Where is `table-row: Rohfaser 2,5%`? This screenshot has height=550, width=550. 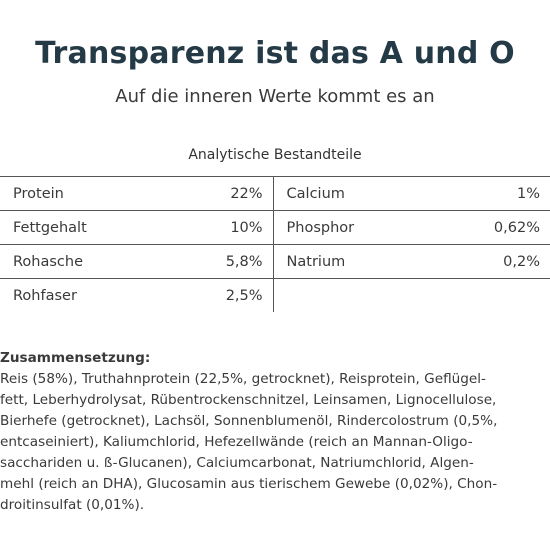
table-row: Rohfaser 2,5% is located at coordinates (275, 295).